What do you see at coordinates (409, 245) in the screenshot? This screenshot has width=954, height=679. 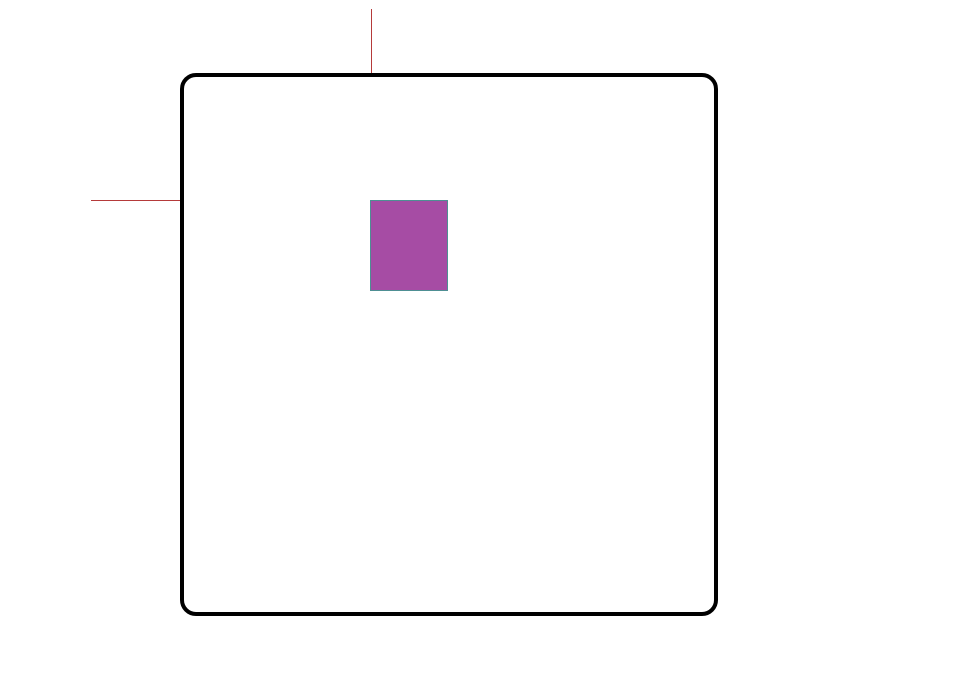 I see `selected-rectangle-shape` at bounding box center [409, 245].